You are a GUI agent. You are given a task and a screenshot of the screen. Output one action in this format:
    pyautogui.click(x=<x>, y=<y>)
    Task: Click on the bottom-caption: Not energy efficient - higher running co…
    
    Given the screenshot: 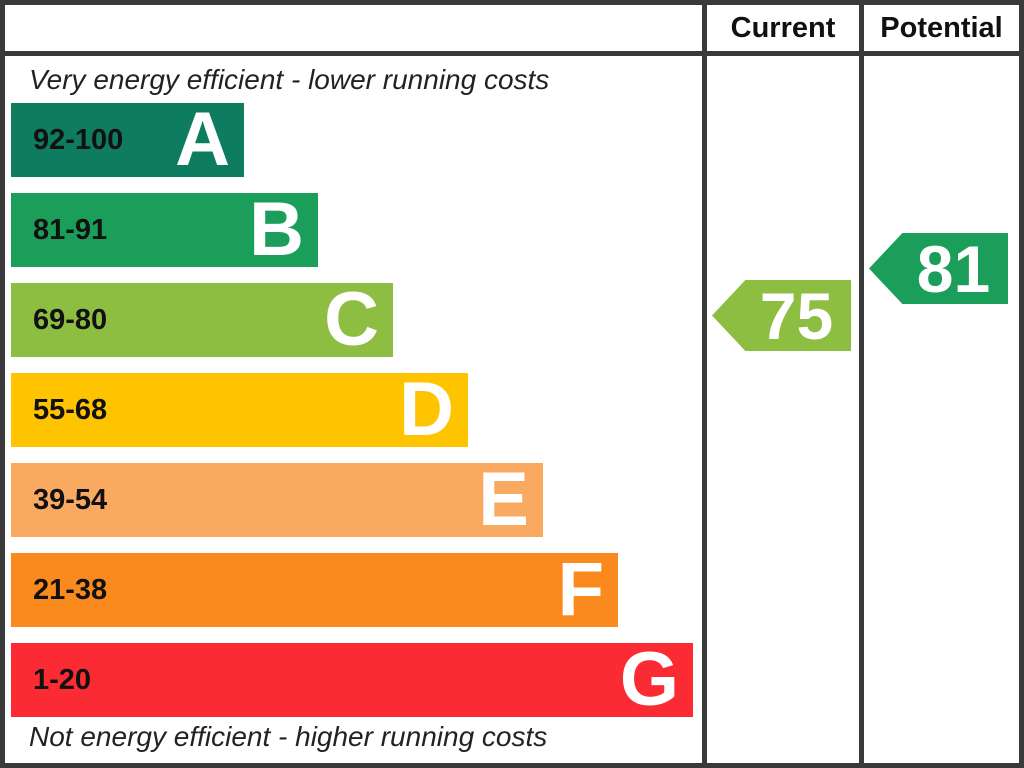 What is the action you would take?
    pyautogui.click(x=288, y=736)
    